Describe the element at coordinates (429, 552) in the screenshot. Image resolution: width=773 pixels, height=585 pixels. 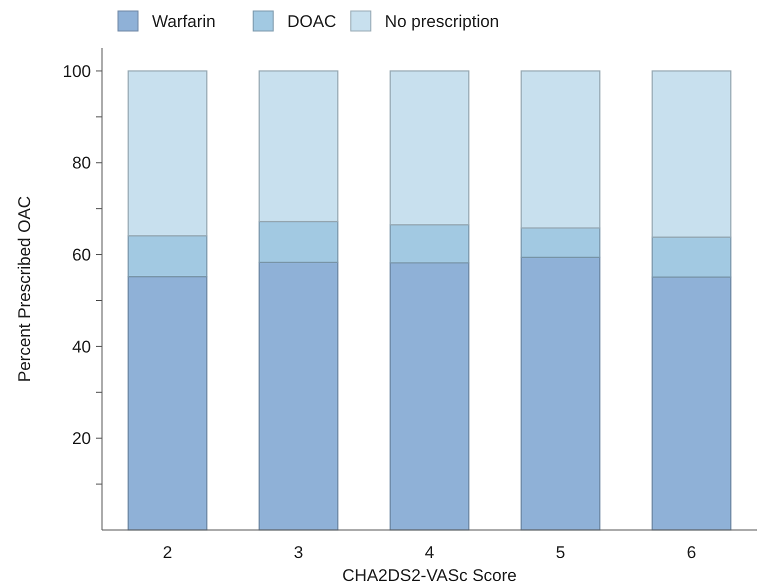
I see `x-tick-label: 4` at that location.